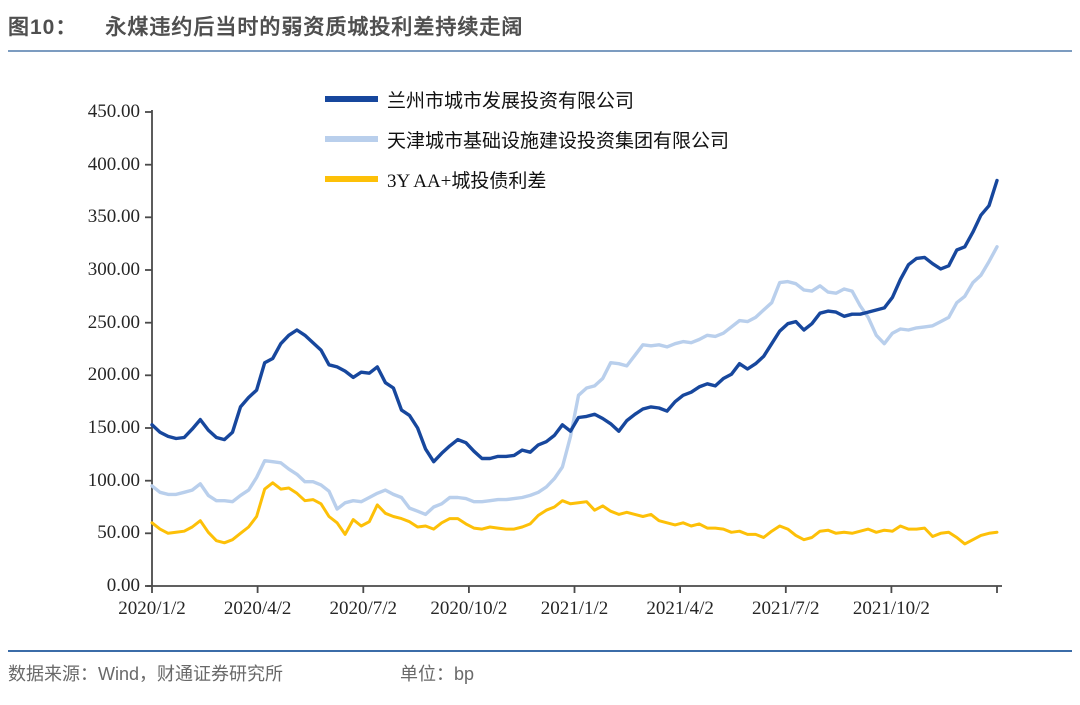  What do you see at coordinates (123, 585) in the screenshot?
I see `y-axis-label: 0.00` at bounding box center [123, 585].